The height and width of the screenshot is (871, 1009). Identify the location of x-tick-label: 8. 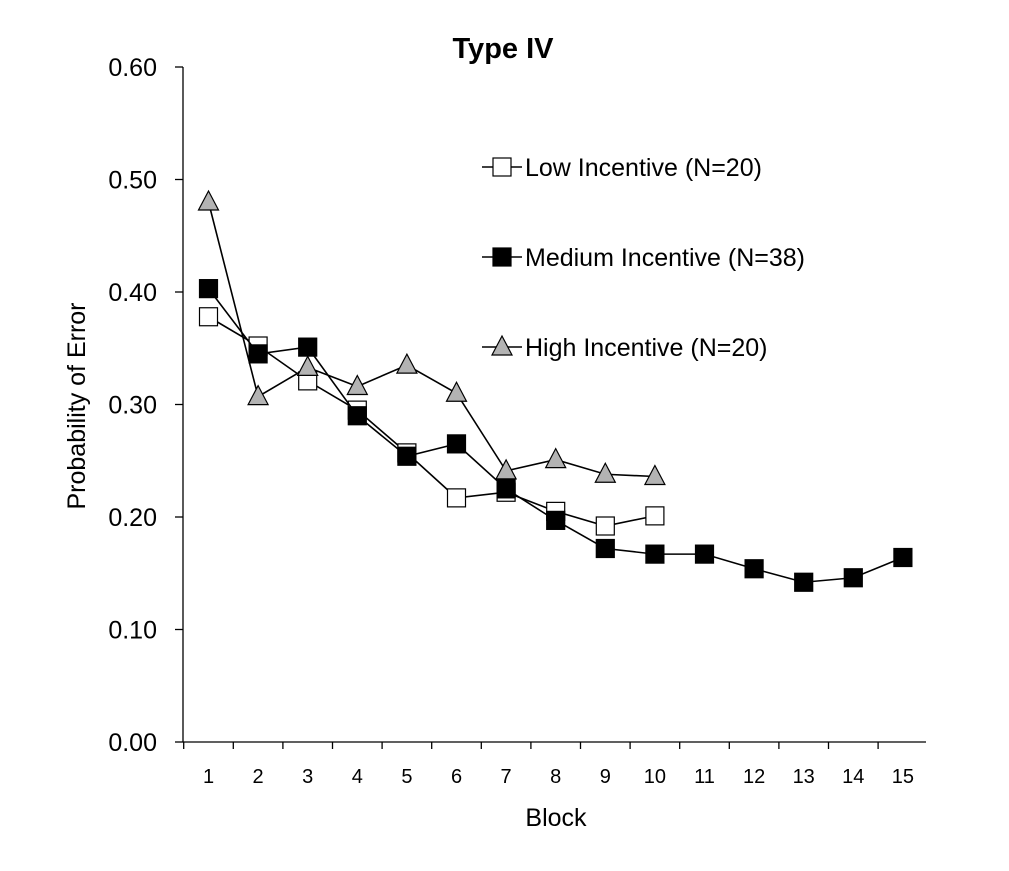
(555, 777).